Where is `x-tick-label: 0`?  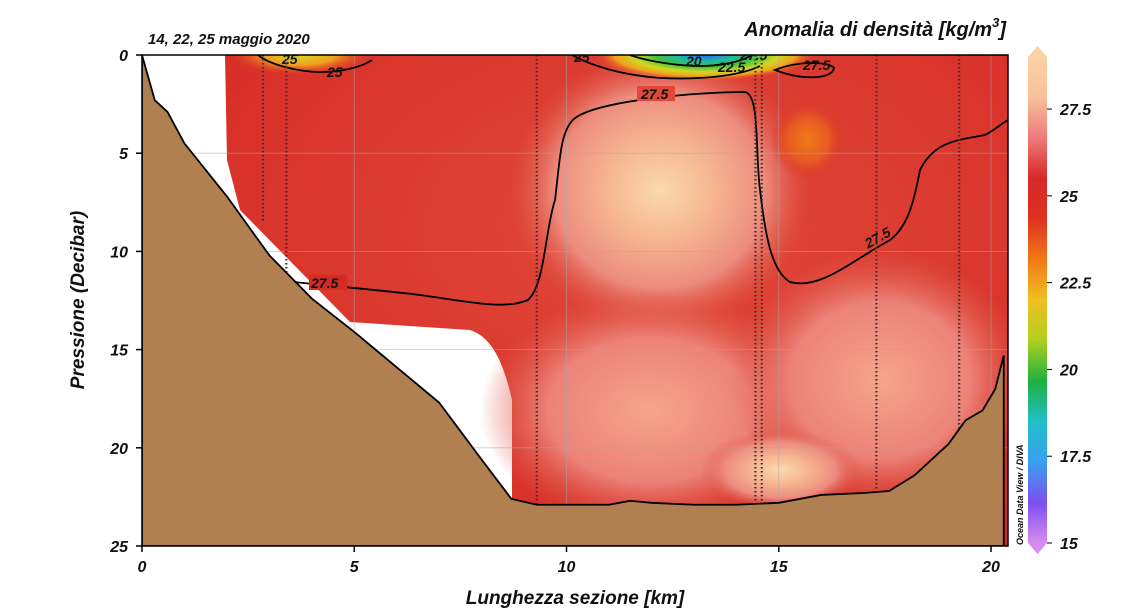
x-tick-label: 0 is located at coordinates (142, 567).